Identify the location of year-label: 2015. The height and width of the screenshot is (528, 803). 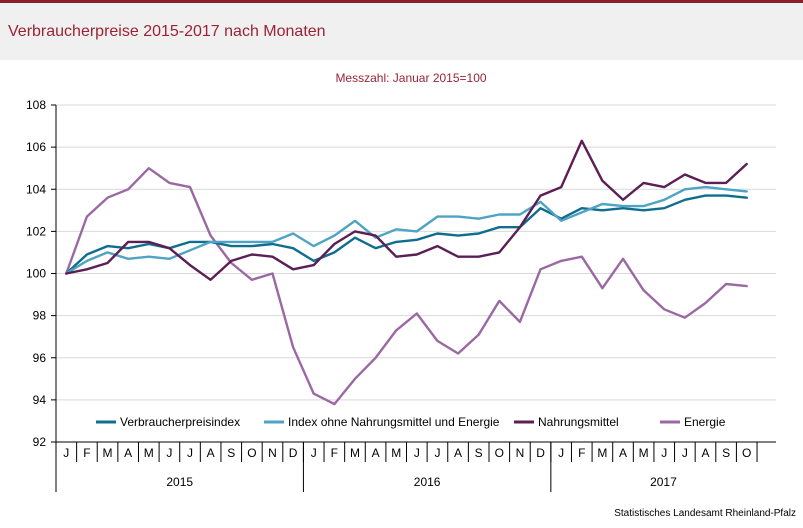
(179, 482).